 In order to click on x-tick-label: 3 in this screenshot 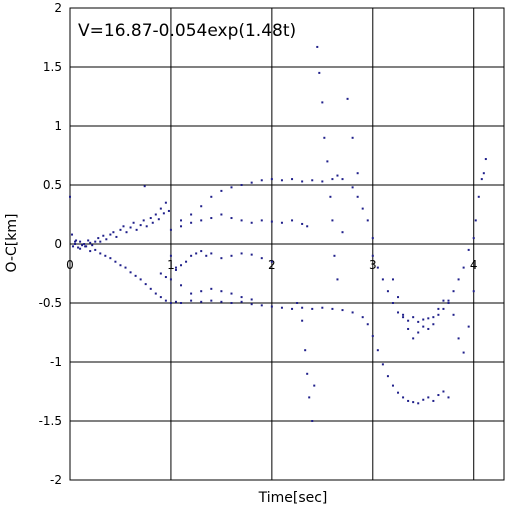, I will do `click(373, 265)`.